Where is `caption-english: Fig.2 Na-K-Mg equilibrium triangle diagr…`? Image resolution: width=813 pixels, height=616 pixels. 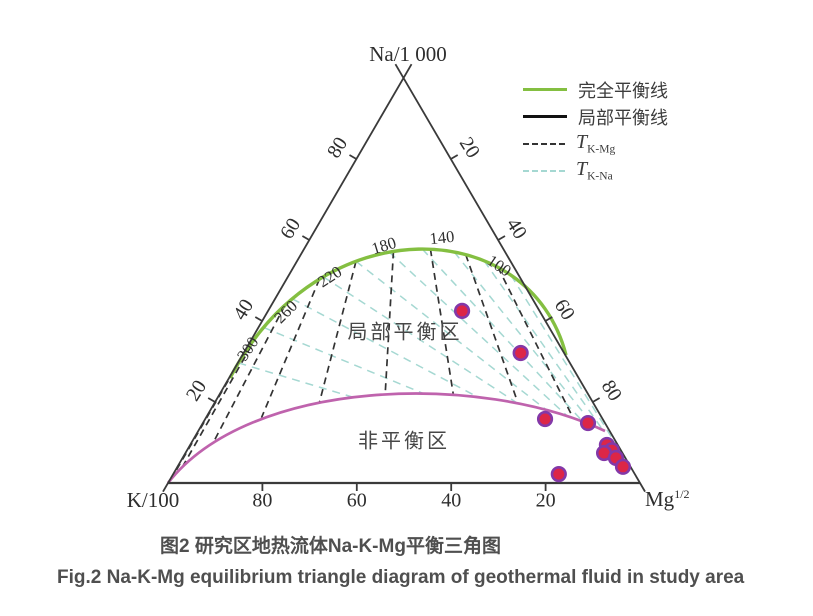 caption-english: Fig.2 Na-K-Mg equilibrium triangle diagr… is located at coordinates (401, 577).